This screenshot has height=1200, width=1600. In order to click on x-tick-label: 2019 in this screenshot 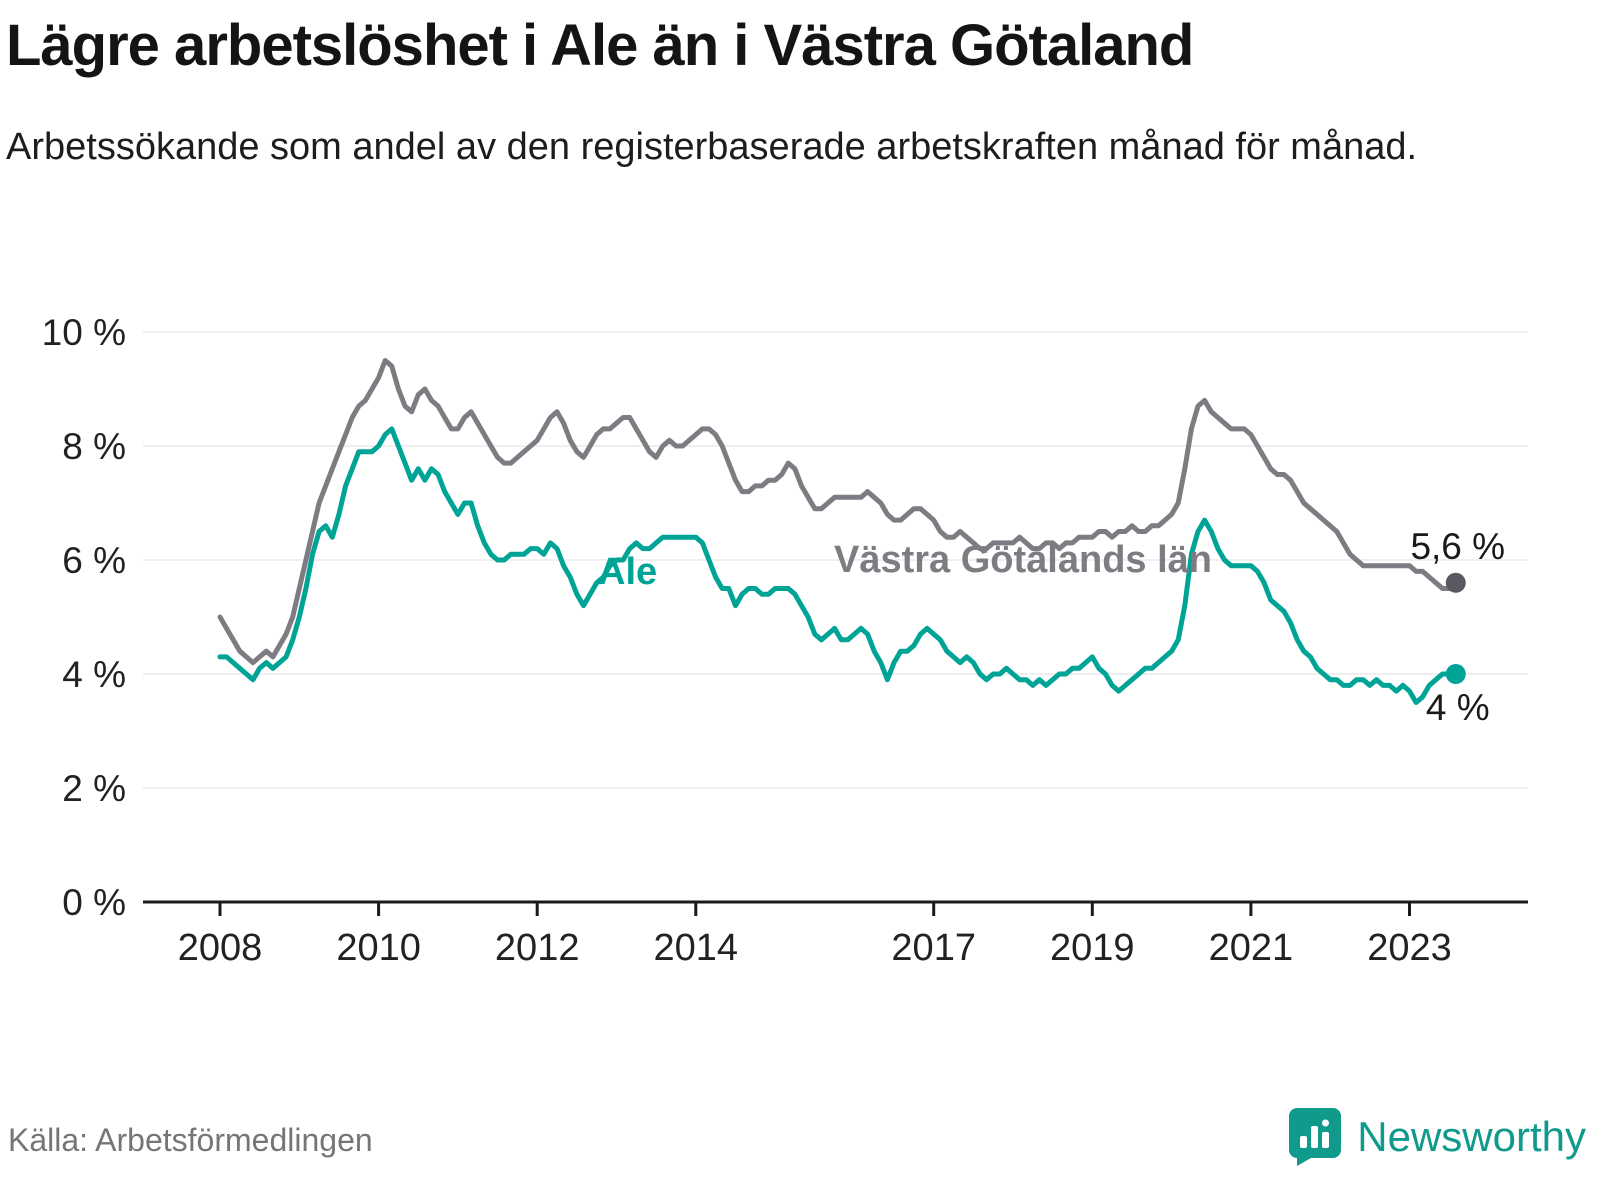, I will do `click(1092, 948)`.